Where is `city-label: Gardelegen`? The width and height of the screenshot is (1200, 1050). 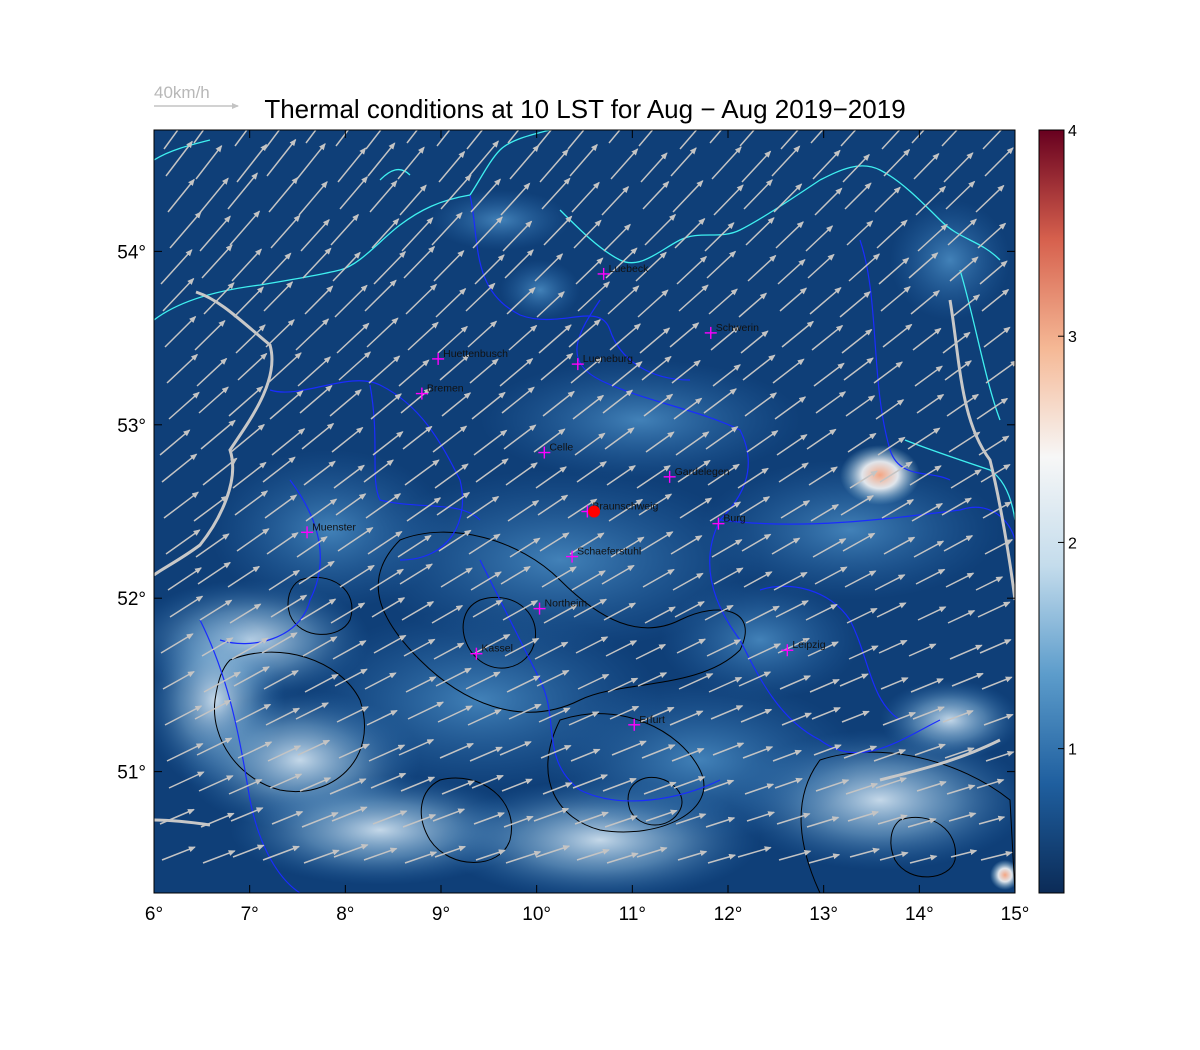 city-label: Gardelegen is located at coordinates (702, 472).